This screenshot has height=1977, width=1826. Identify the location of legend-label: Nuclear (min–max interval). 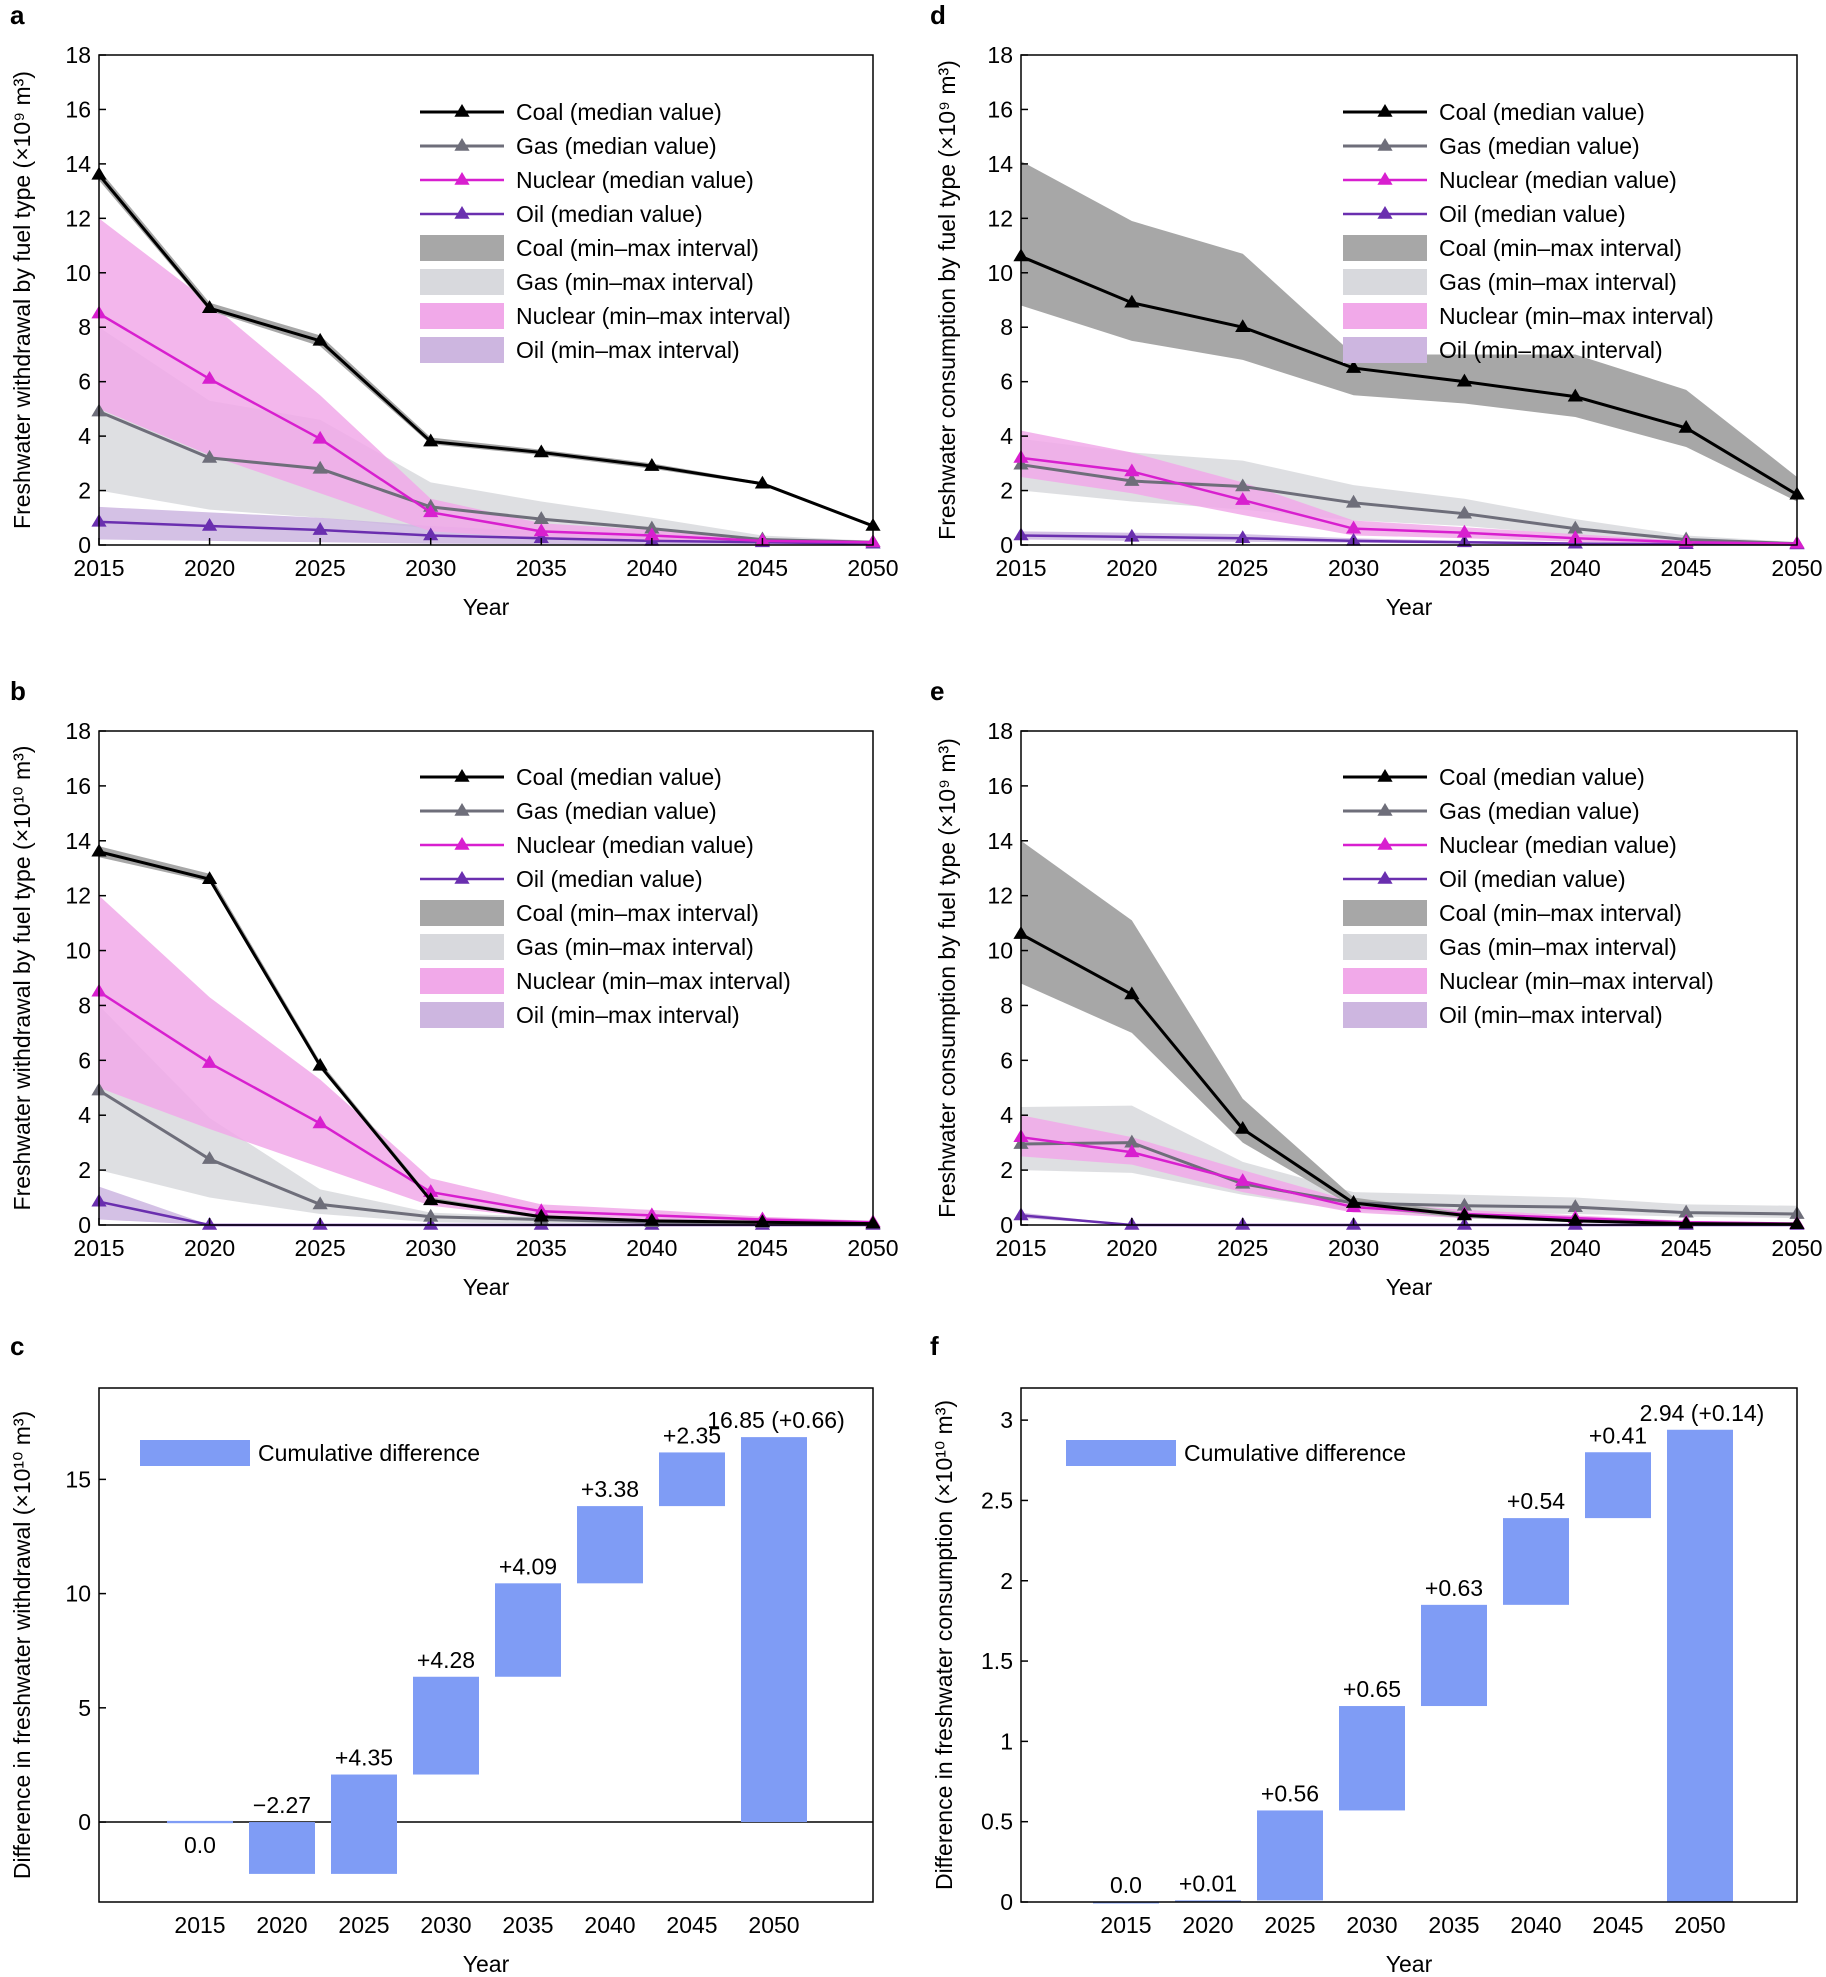
(1576, 981).